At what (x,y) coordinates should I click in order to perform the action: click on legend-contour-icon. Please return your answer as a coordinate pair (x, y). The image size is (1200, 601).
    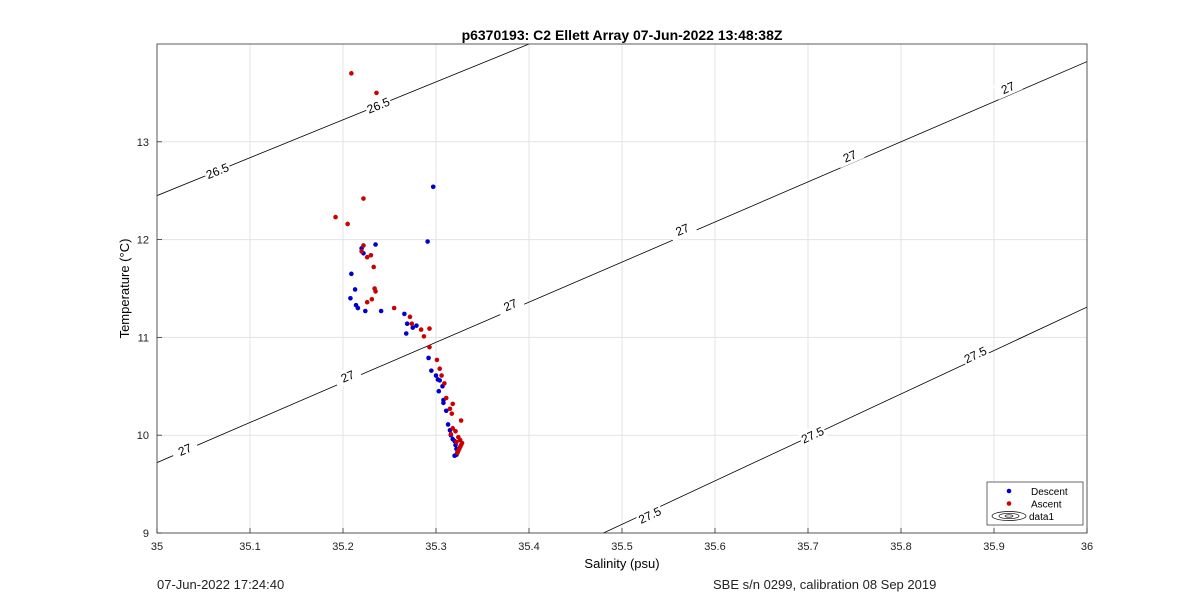
    Looking at the image, I should click on (1009, 516).